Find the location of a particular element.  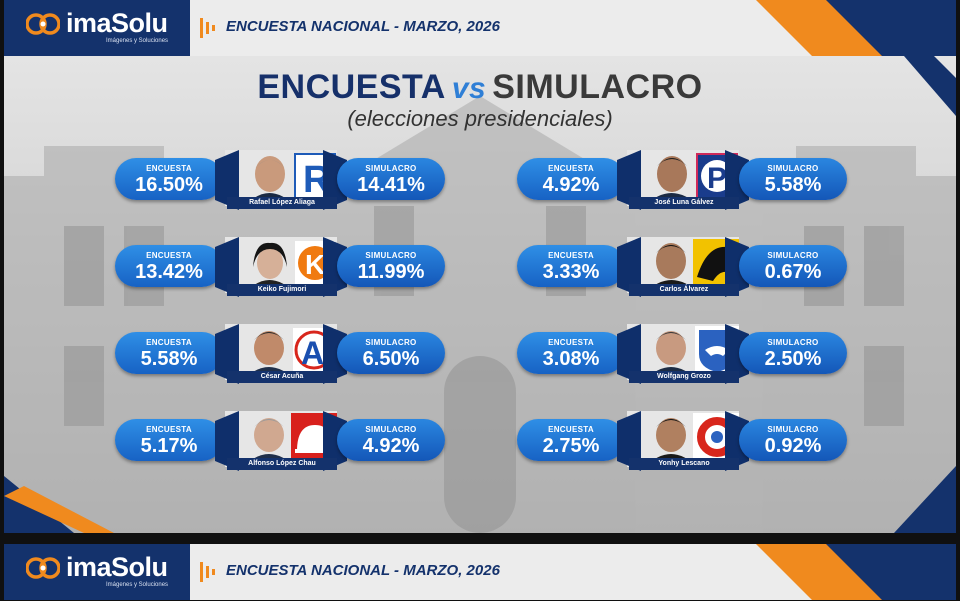

simulacro-pill: SIMULACRO 2.50% is located at coordinates (793, 353).